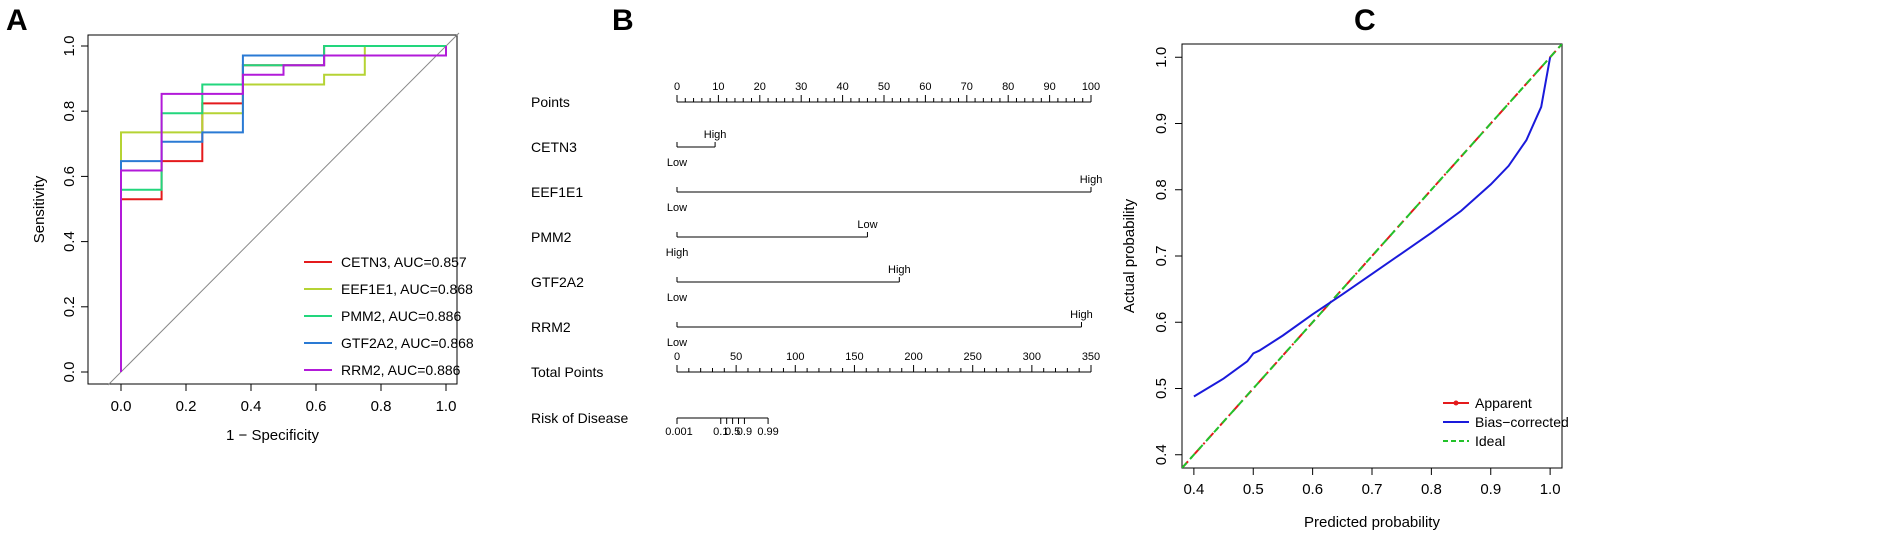 The width and height of the screenshot is (1902, 542). Describe the element at coordinates (551, 237) in the screenshot. I see `nomogram-row-label: PMM2` at that location.